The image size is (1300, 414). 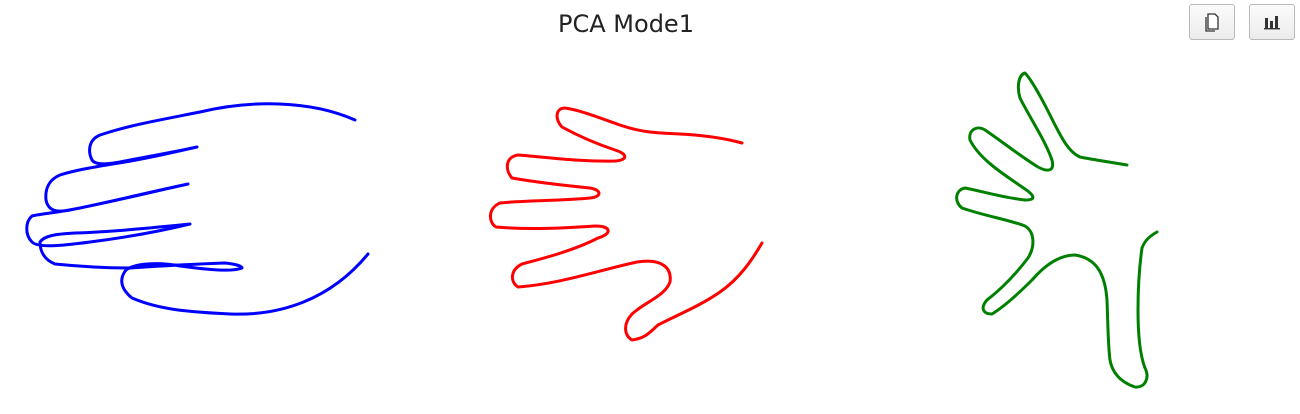 I want to click on bar-chart-icon, so click(x=1272, y=23).